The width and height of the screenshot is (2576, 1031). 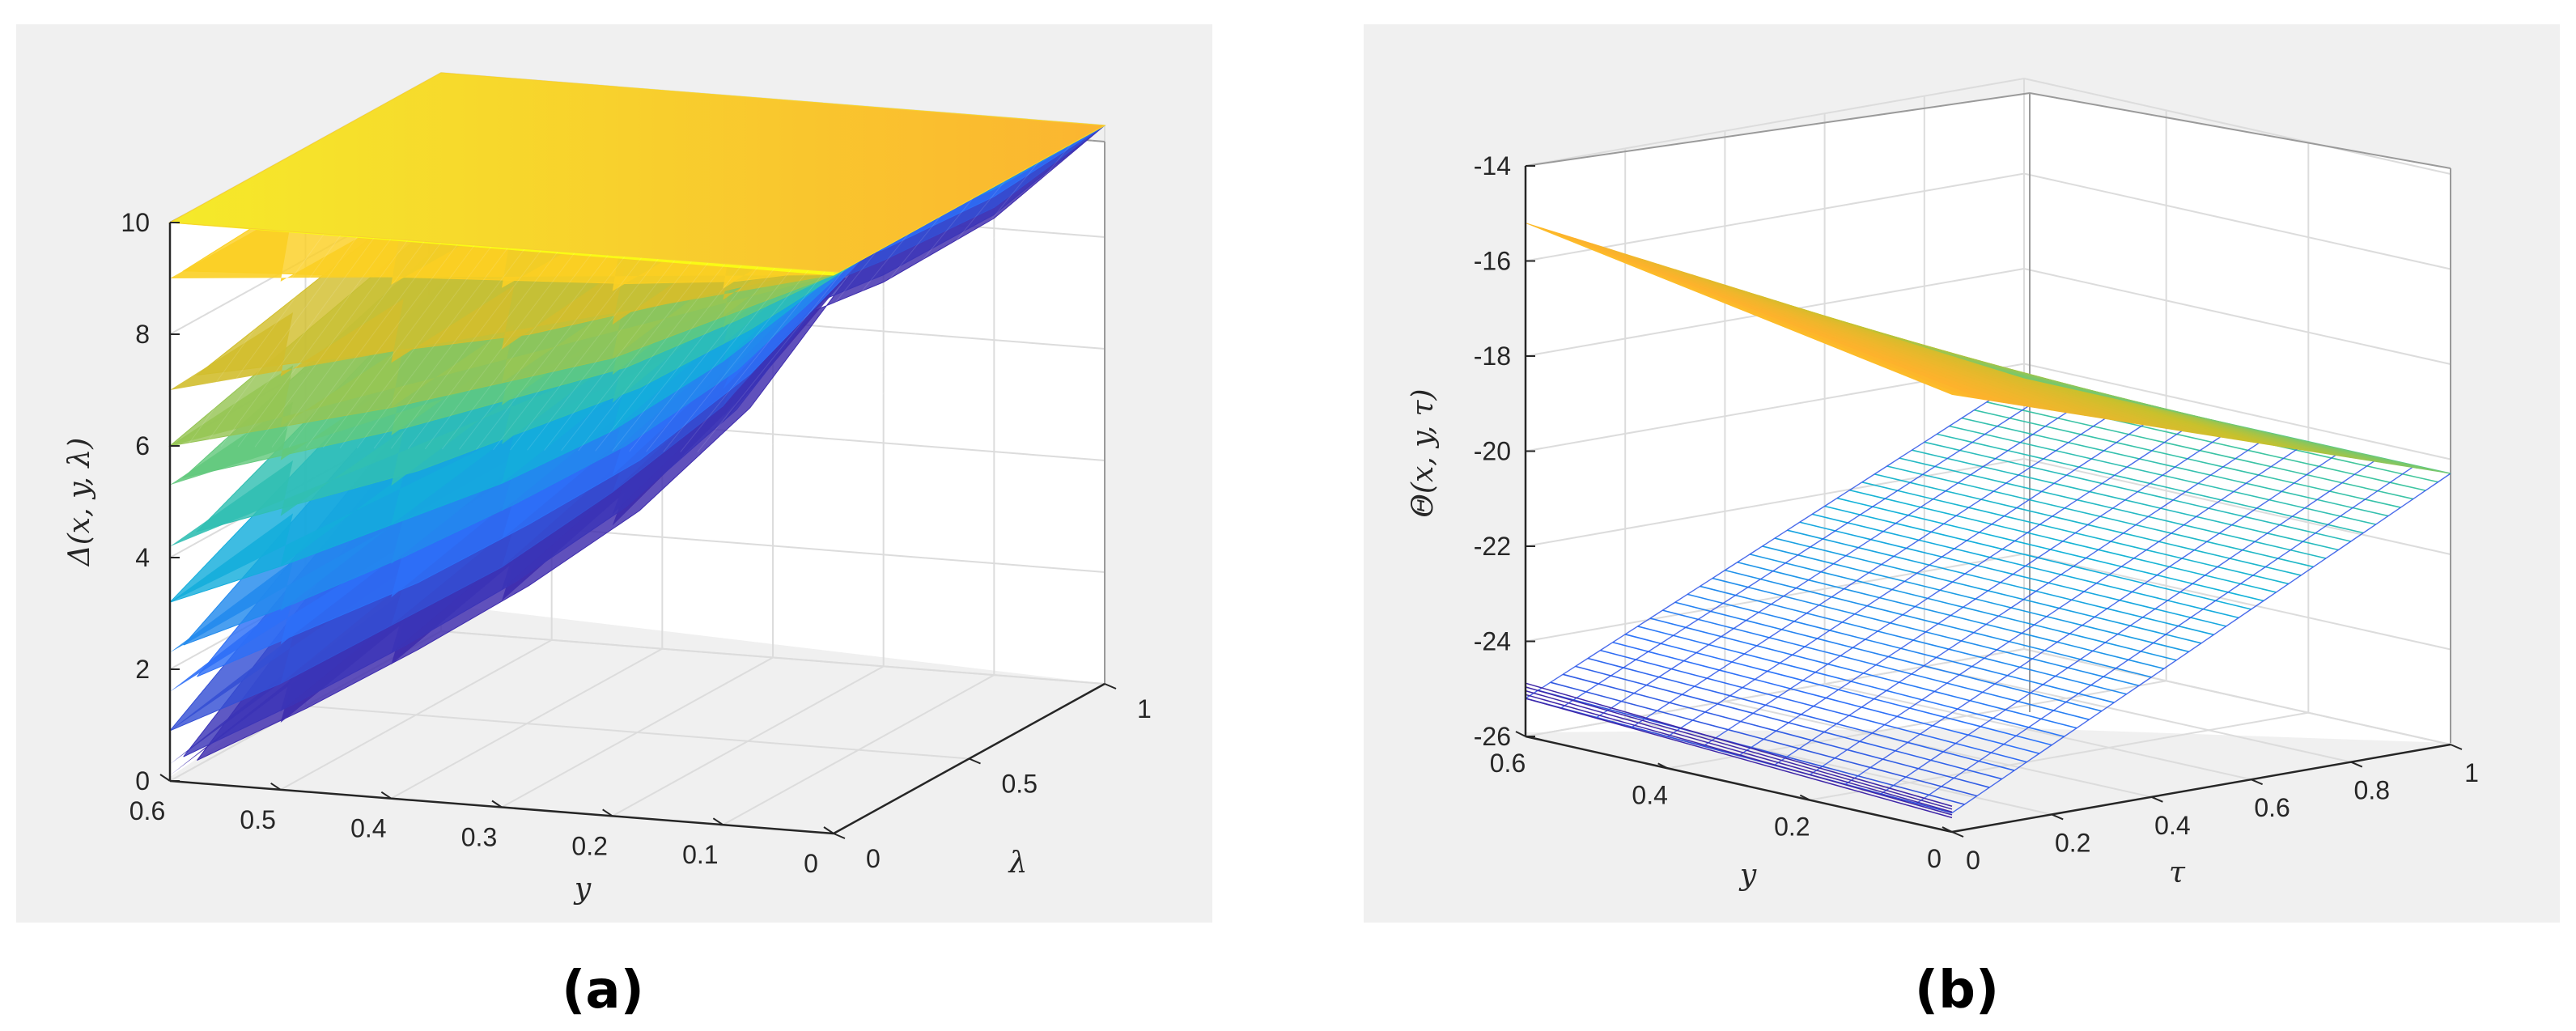 I want to click on tau-tick-label: 0.4, so click(x=2172, y=826).